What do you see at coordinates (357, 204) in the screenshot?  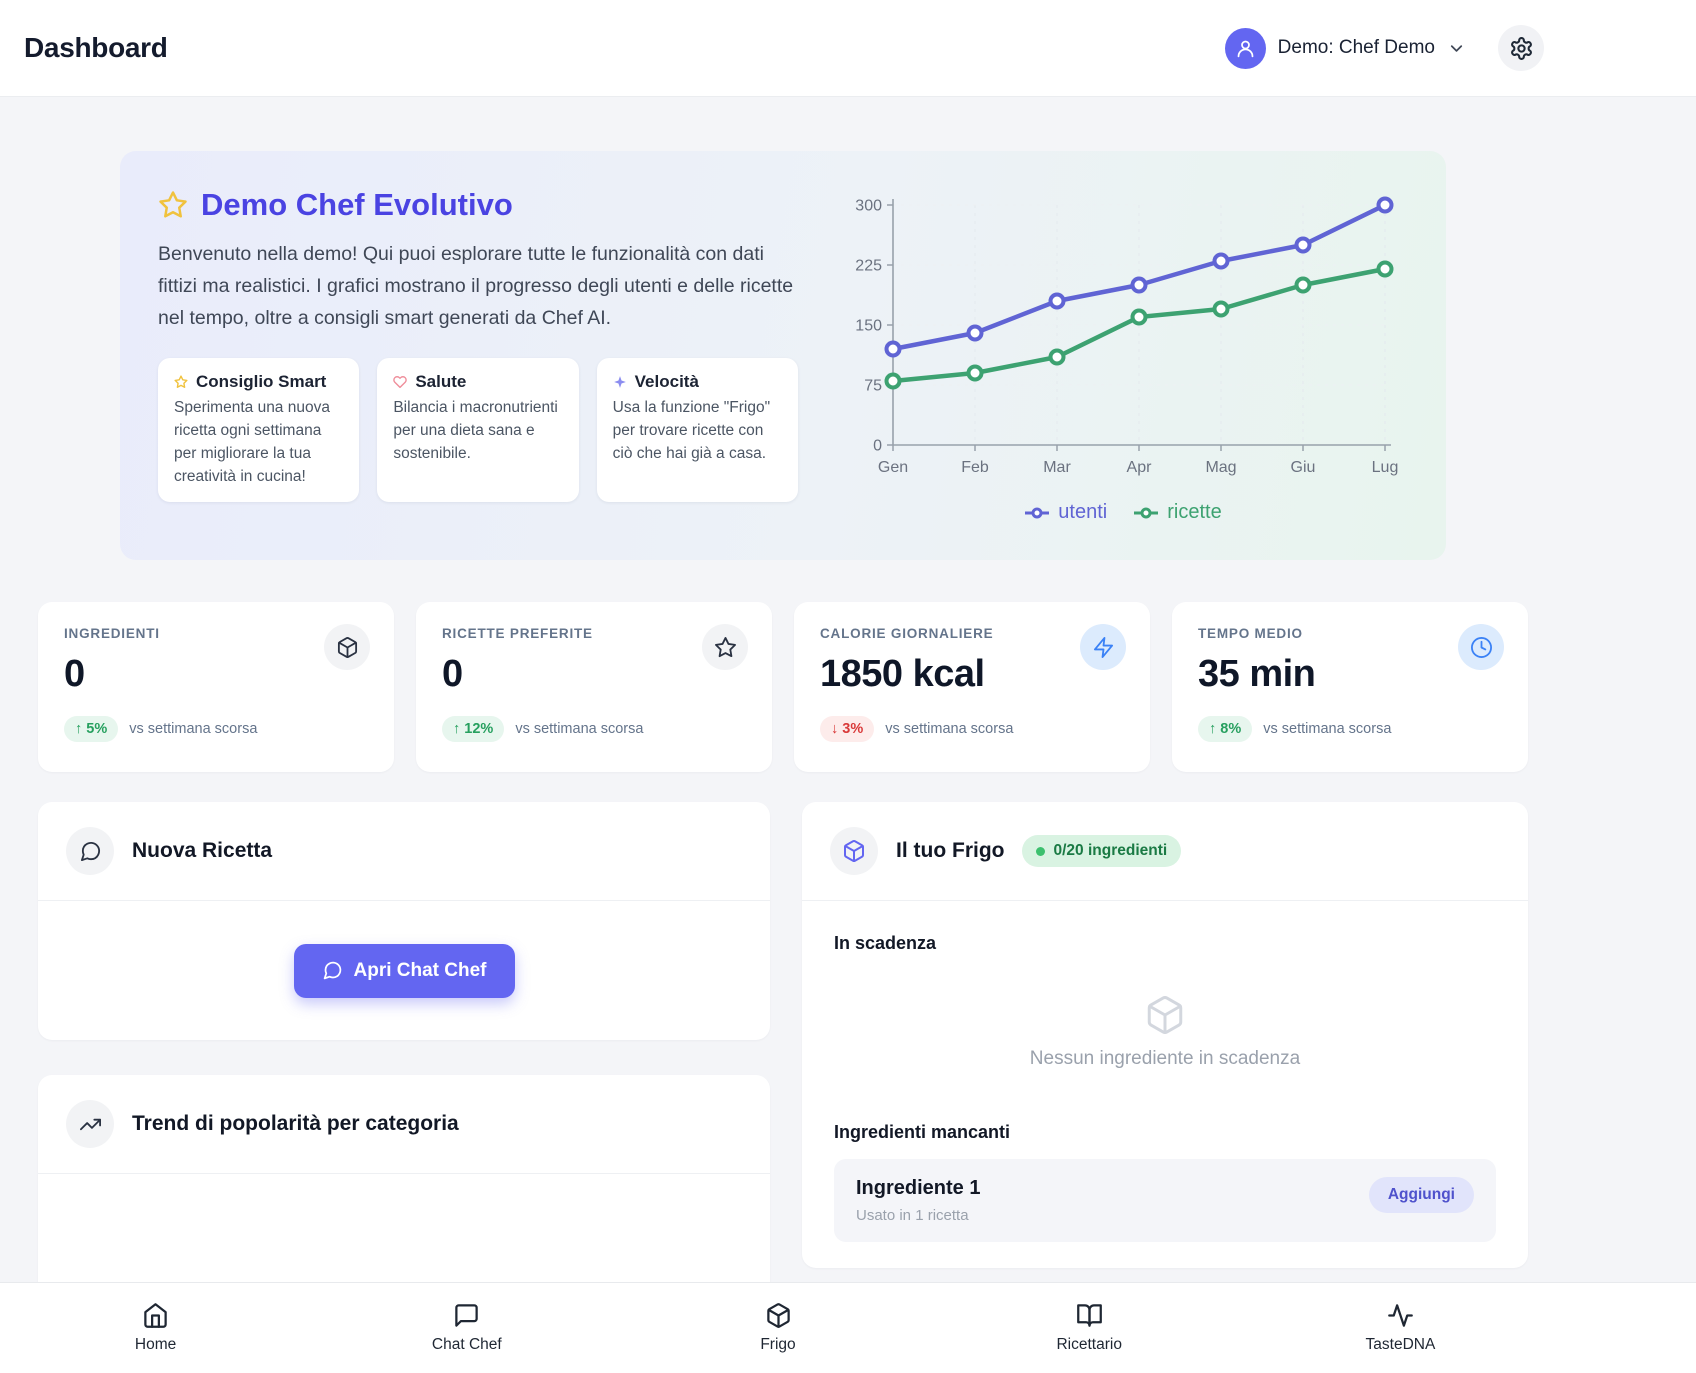 I see `hero-title: Demo Chef Evolutivo` at bounding box center [357, 204].